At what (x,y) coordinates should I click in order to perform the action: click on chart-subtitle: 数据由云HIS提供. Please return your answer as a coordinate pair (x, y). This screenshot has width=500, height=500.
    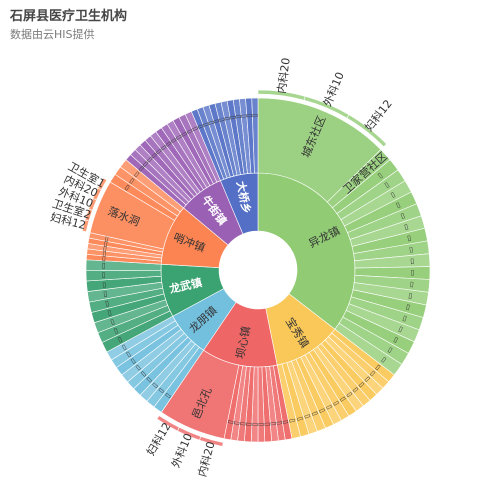
    Looking at the image, I should click on (52, 34).